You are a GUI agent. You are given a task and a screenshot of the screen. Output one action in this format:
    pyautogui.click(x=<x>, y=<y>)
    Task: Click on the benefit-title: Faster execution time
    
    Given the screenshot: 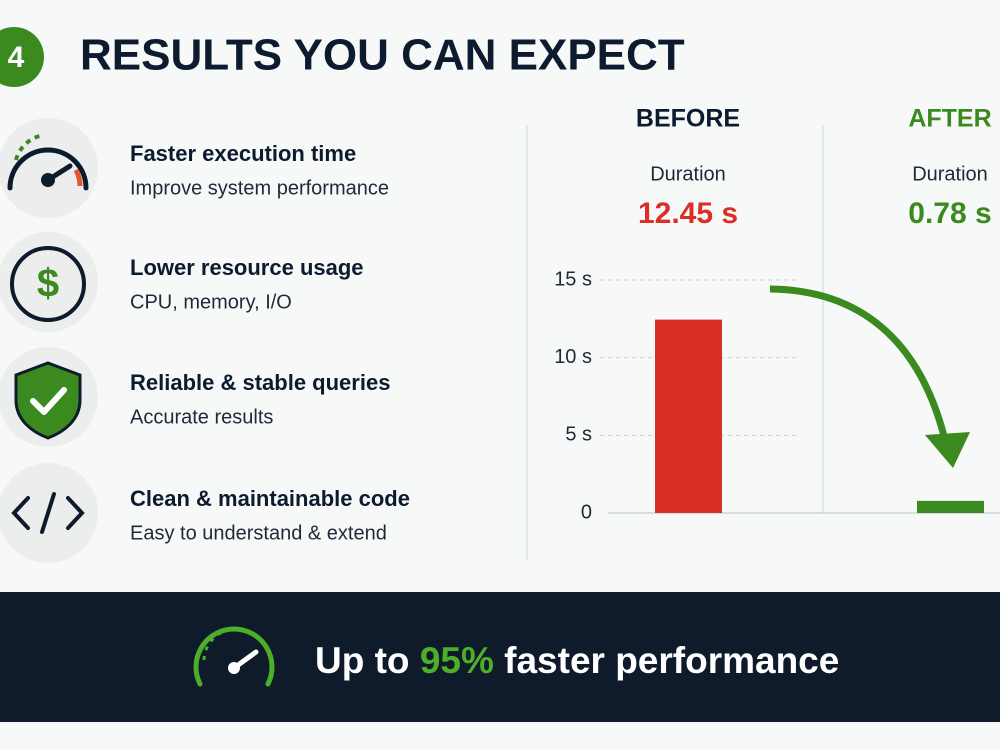 What is the action you would take?
    pyautogui.click(x=243, y=153)
    